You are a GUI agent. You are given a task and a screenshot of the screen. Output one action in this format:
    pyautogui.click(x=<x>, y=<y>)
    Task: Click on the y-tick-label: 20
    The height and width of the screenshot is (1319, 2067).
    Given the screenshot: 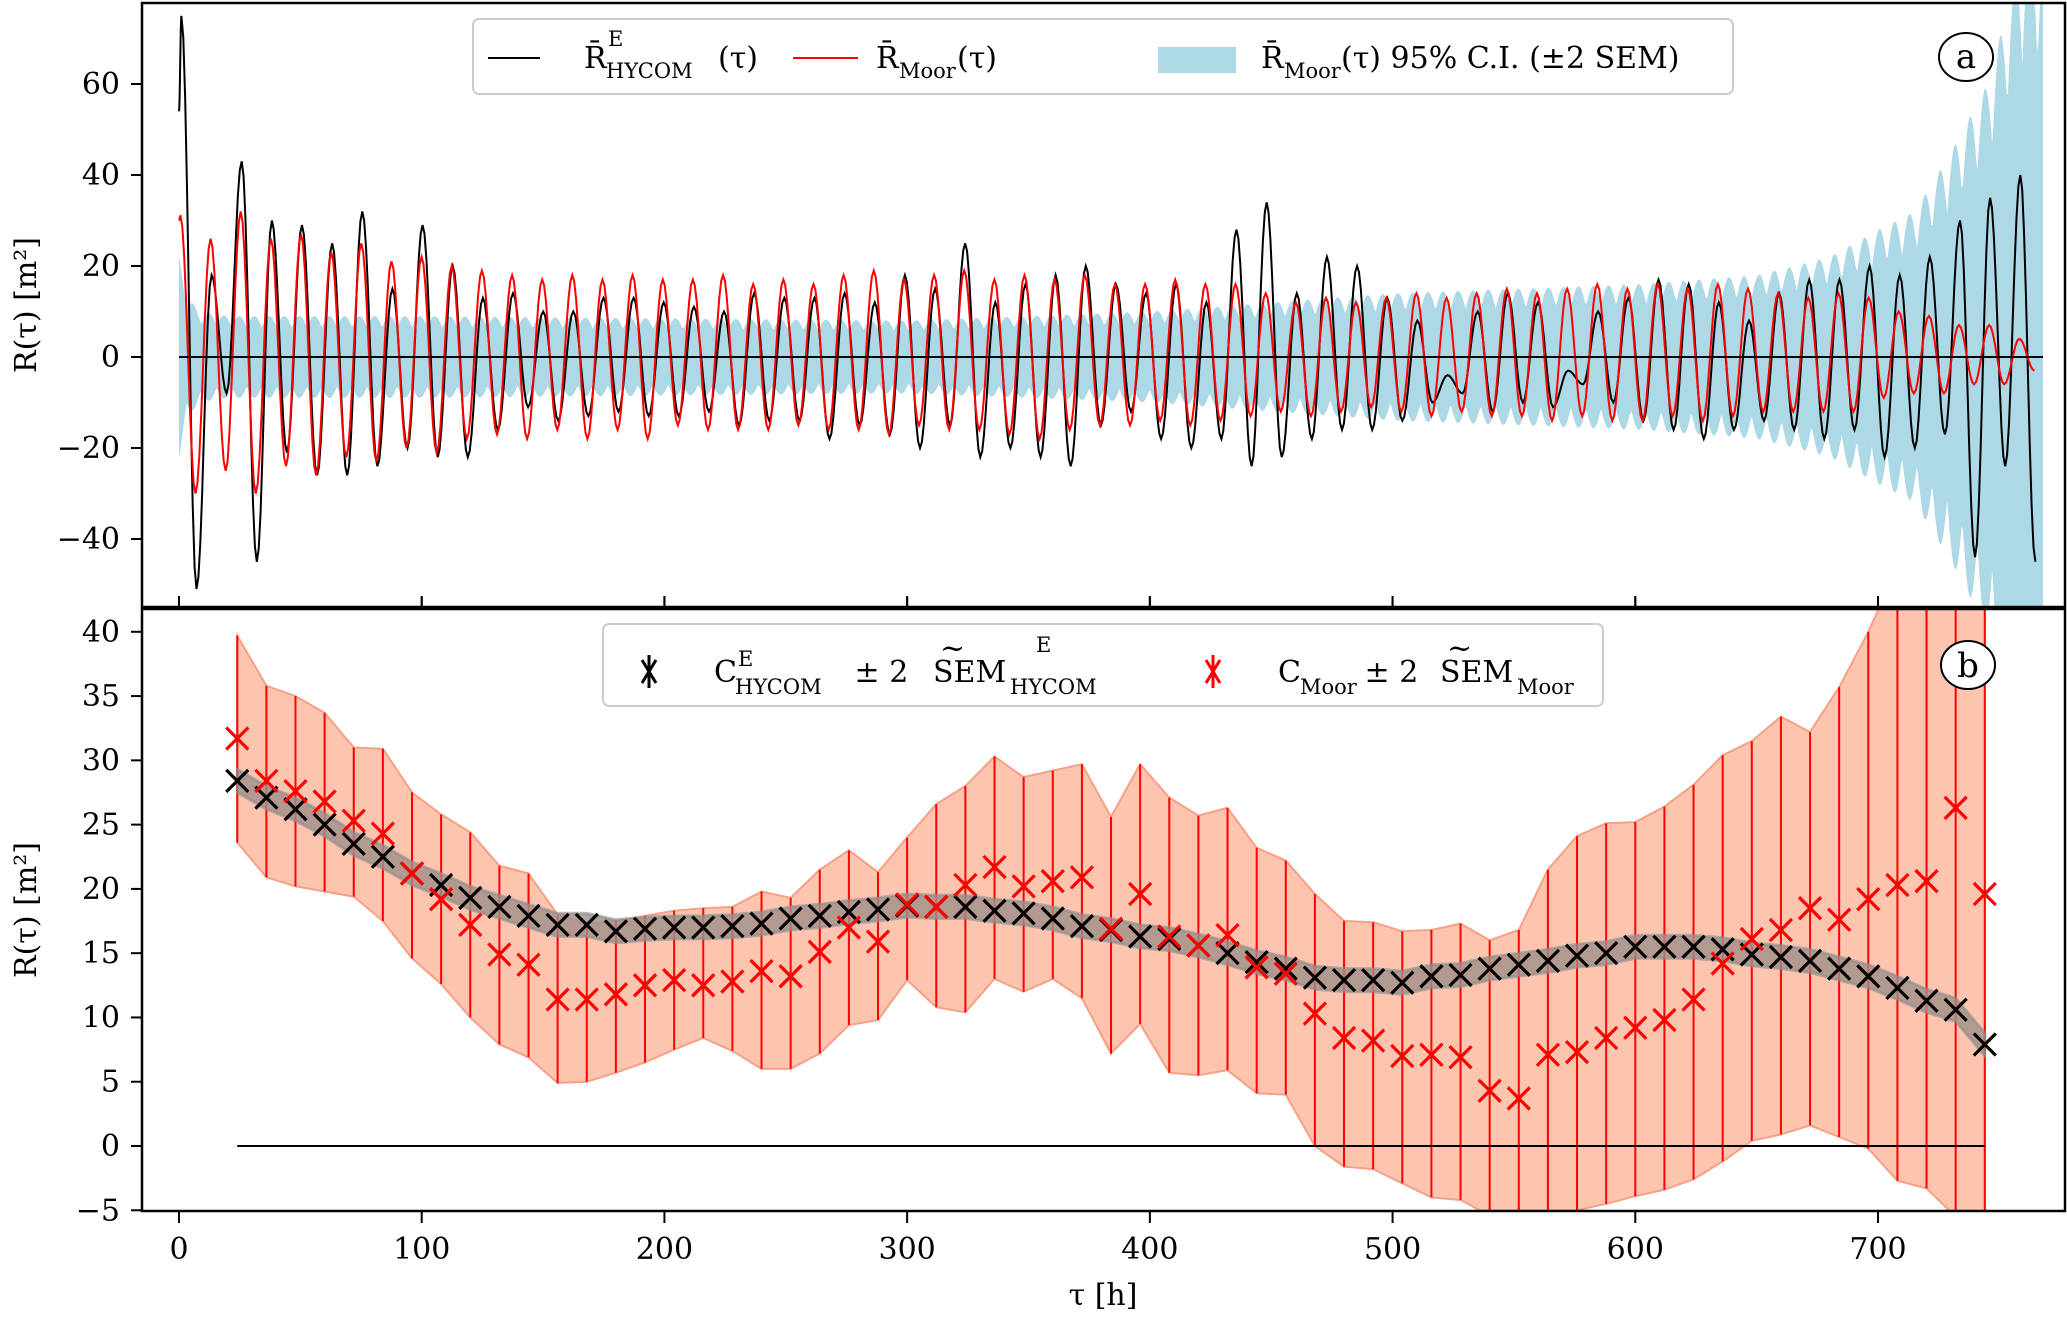 What is the action you would take?
    pyautogui.click(x=101, y=889)
    